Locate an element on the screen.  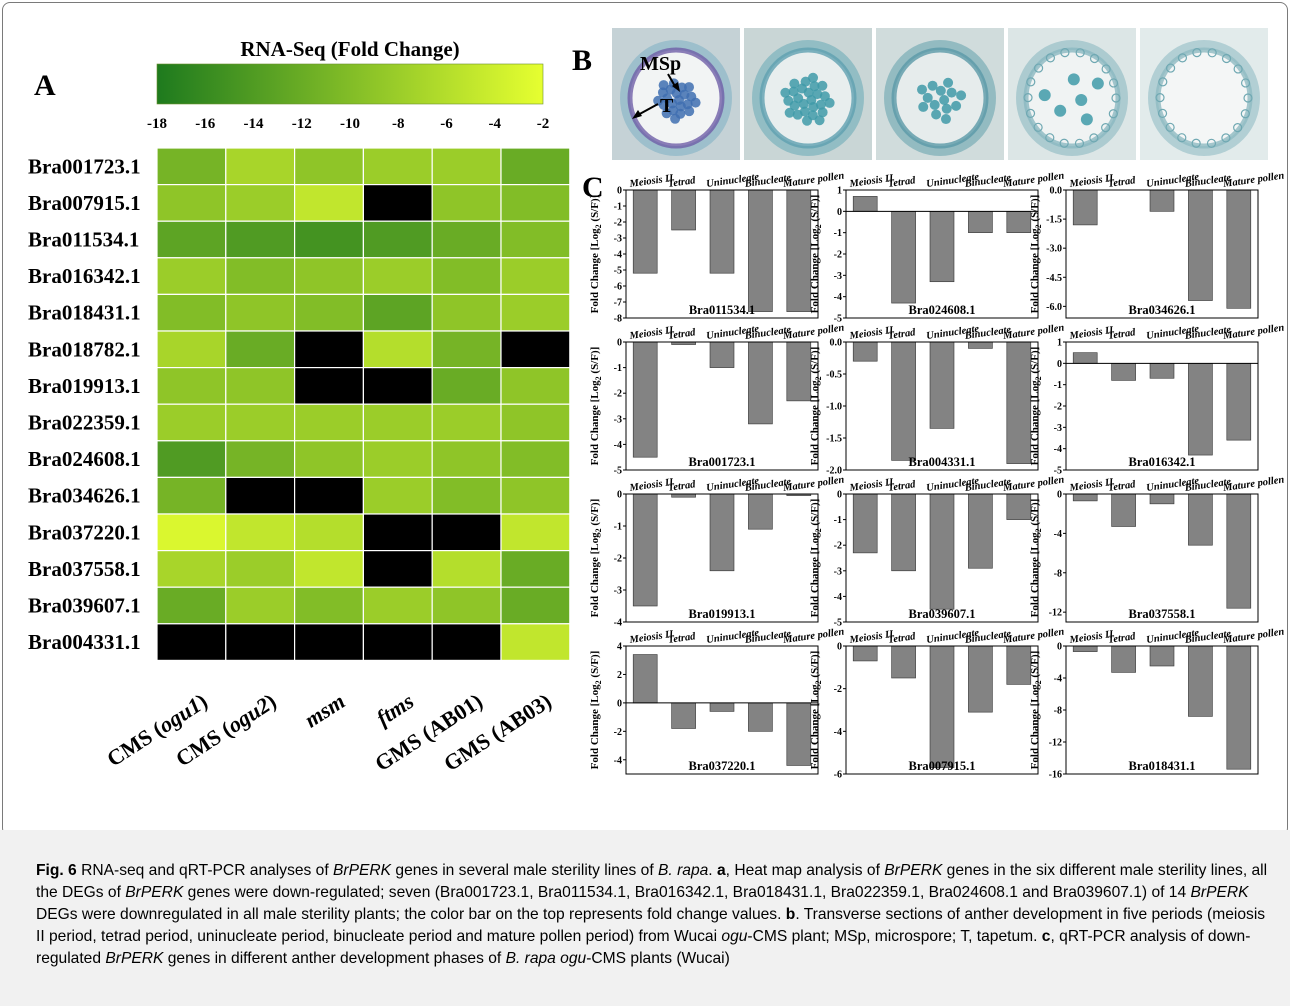
colorbar-tick-3: -12 is located at coordinates (302, 124).